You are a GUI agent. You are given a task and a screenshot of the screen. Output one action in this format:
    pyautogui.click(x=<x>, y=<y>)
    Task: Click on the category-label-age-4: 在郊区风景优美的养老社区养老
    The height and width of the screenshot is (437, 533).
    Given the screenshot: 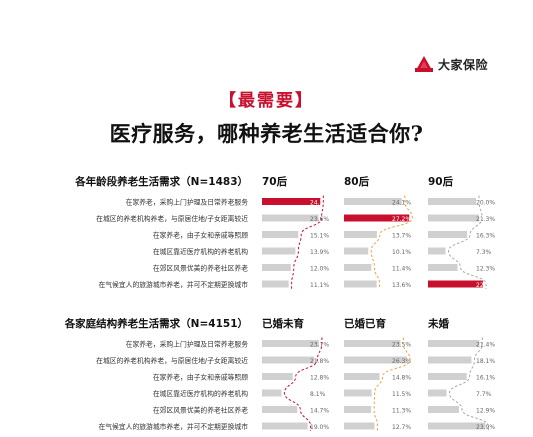 What is the action you would take?
    pyautogui.click(x=200, y=268)
    